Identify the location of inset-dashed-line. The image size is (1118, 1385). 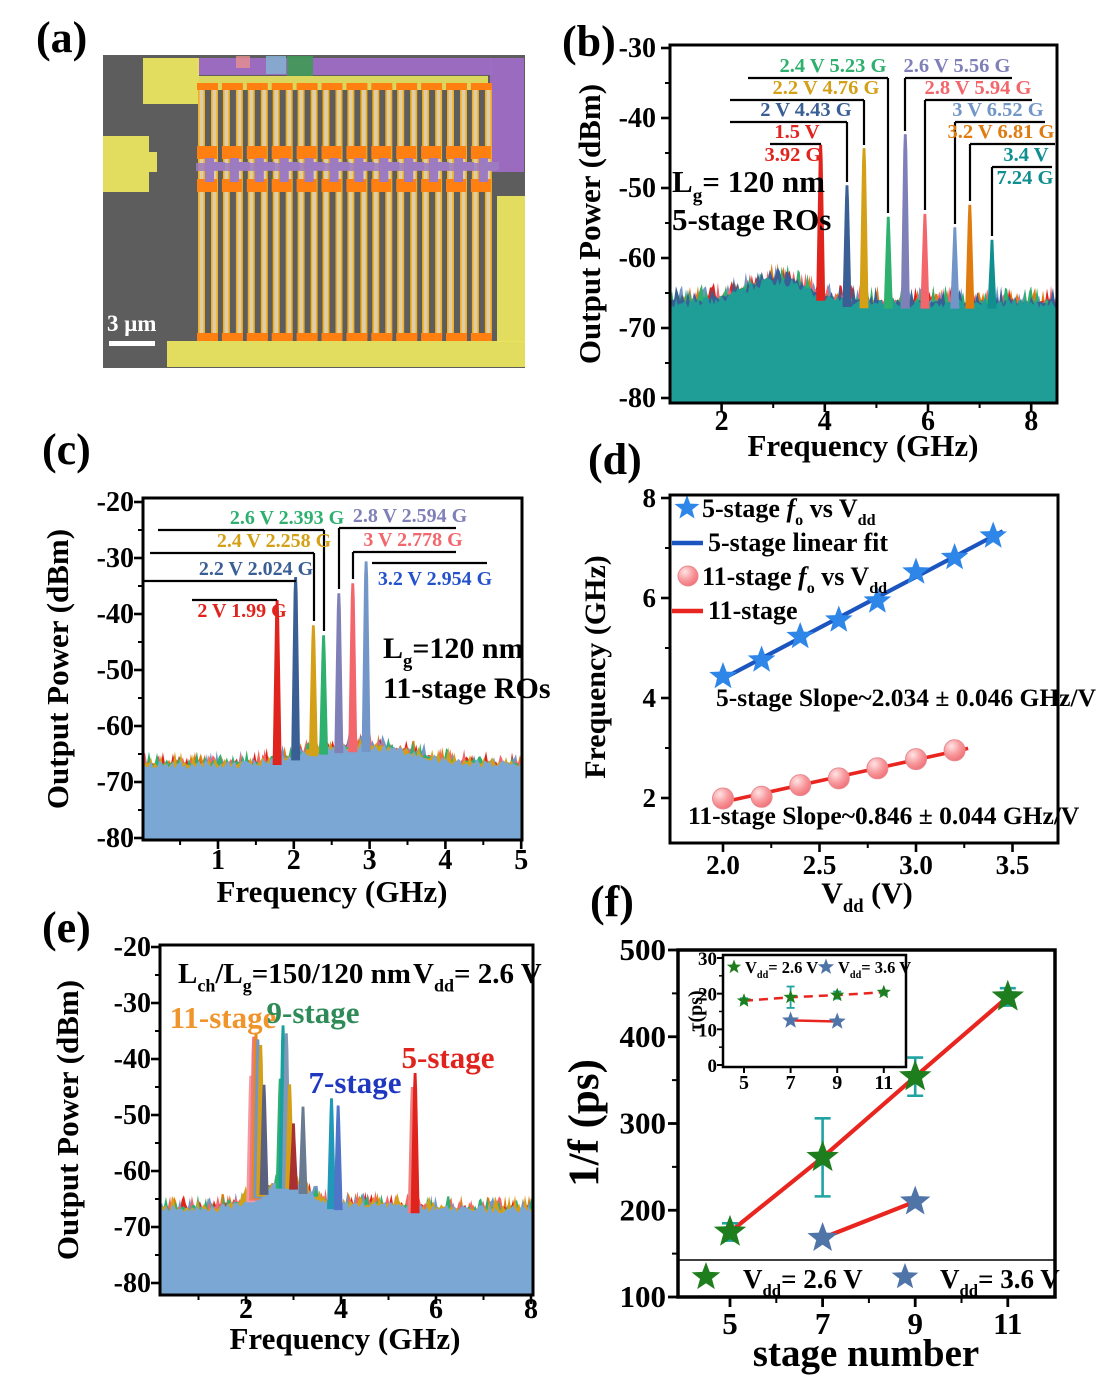
(813, 996).